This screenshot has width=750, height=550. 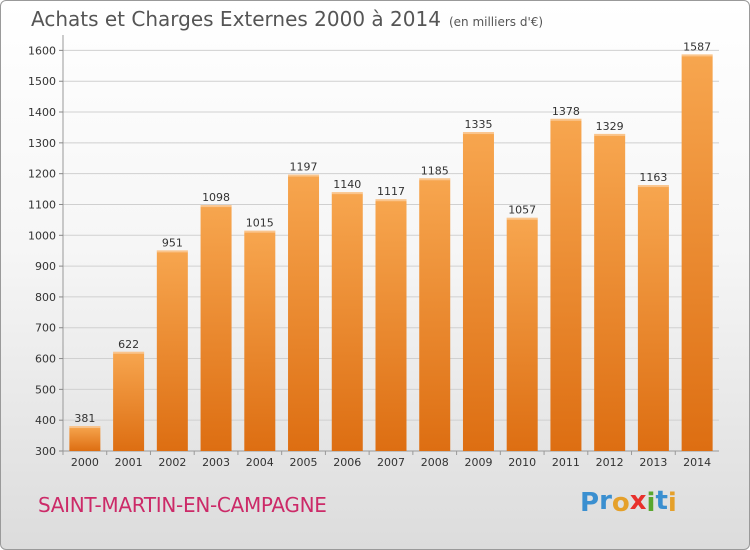 I want to click on y-tick-label: 1200, so click(x=42, y=174).